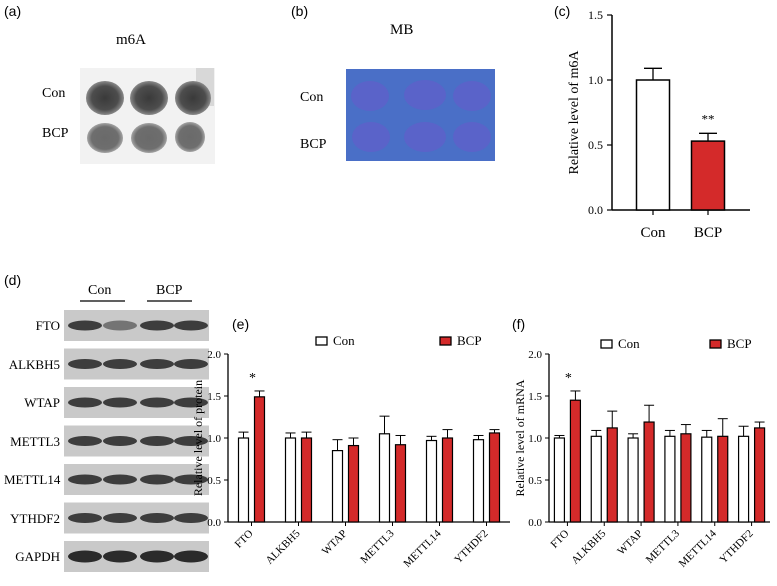 The image size is (777, 586). What do you see at coordinates (575, 461) in the screenshot?
I see `f-bar-fto-bcp` at bounding box center [575, 461].